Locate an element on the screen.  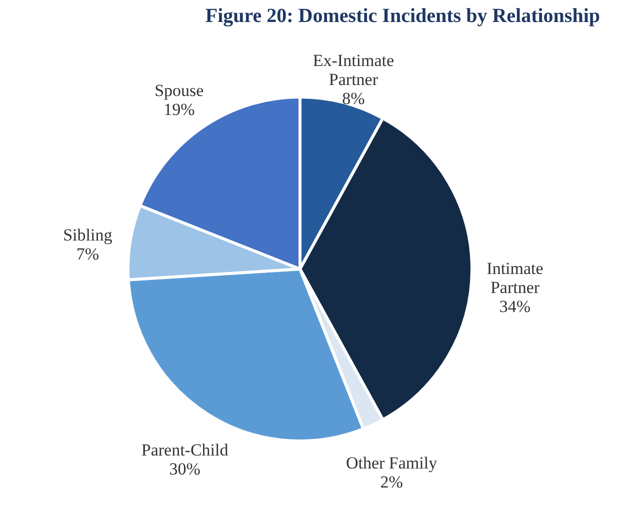
chart-title: Figure 20: Domestic Incidents by Relationship is located at coordinates (402, 16).